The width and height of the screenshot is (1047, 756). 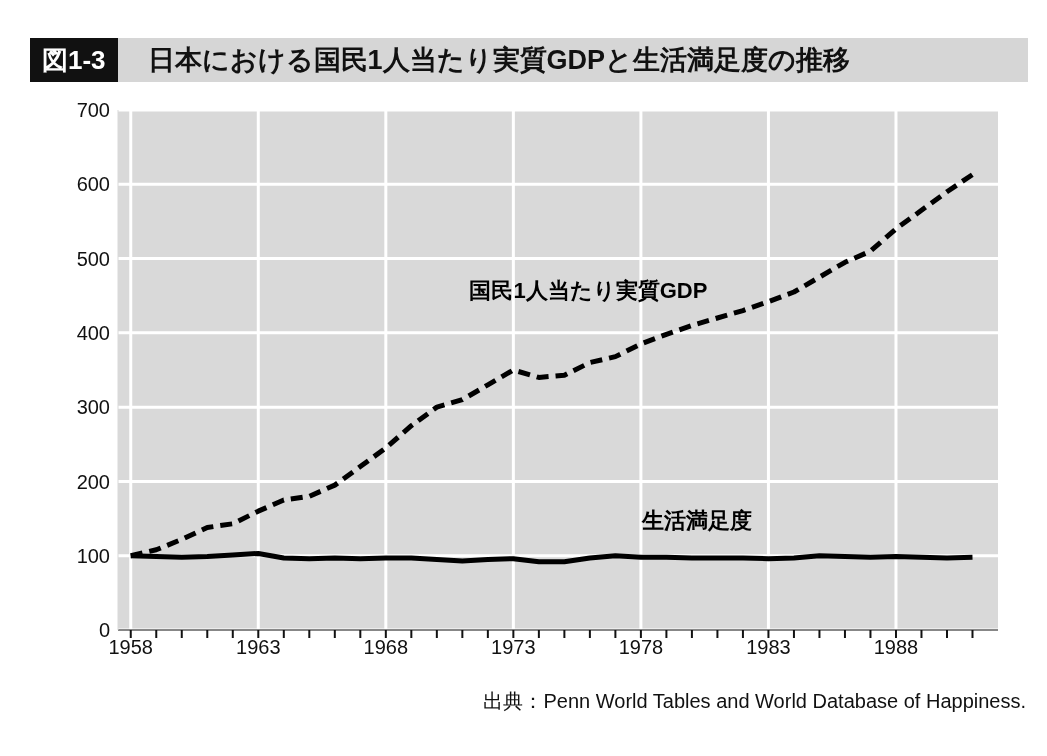 I want to click on x-tick-label: 1988, so click(x=896, y=647).